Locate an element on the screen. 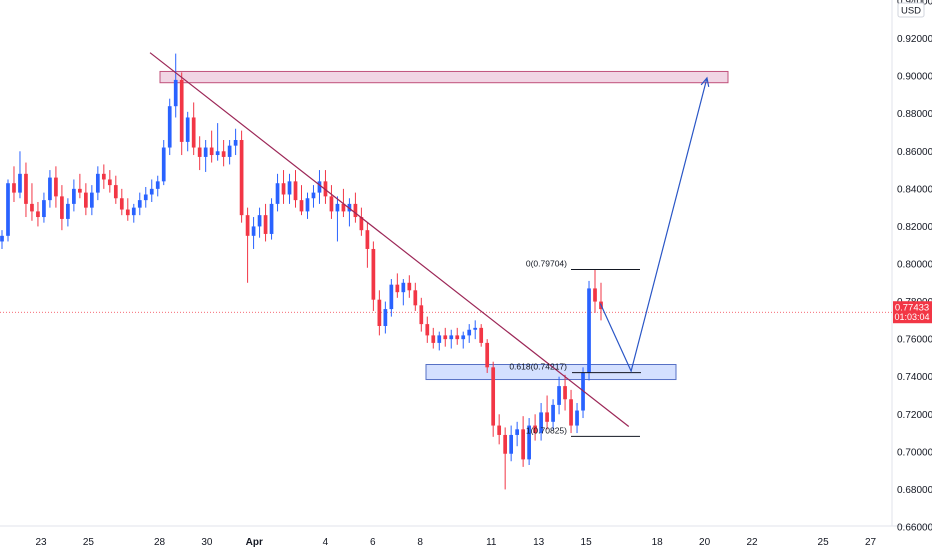 Image resolution: width=932 pixels, height=555 pixels. y-tick-label: 0.76000 is located at coordinates (914, 340).